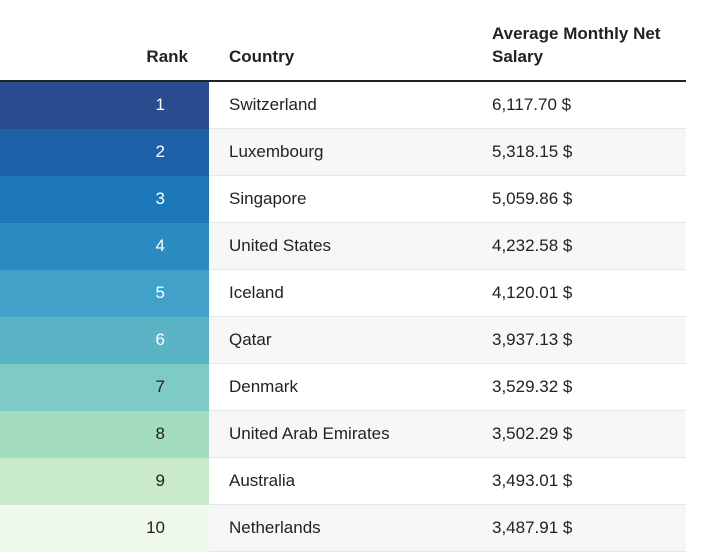 The width and height of the screenshot is (704, 554). What do you see at coordinates (275, 527) in the screenshot?
I see `country-cell: Netherlands` at bounding box center [275, 527].